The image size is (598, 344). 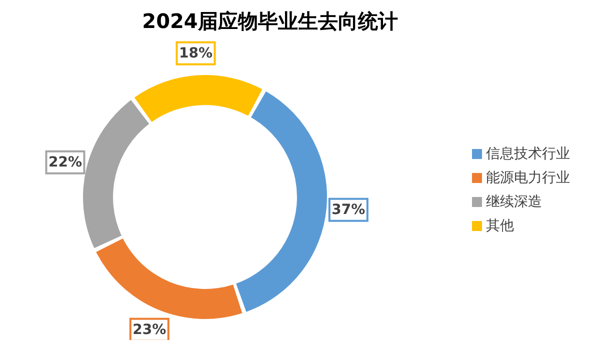 What do you see at coordinates (270, 21) in the screenshot?
I see `chart-title: 2024届应物毕业生去向统计` at bounding box center [270, 21].